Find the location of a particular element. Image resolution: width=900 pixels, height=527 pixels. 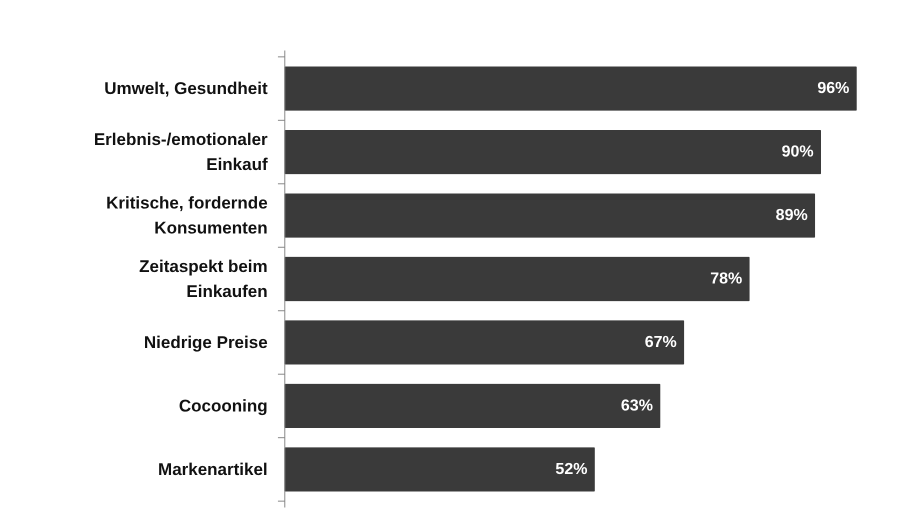

data-label: 67% is located at coordinates (660, 342).